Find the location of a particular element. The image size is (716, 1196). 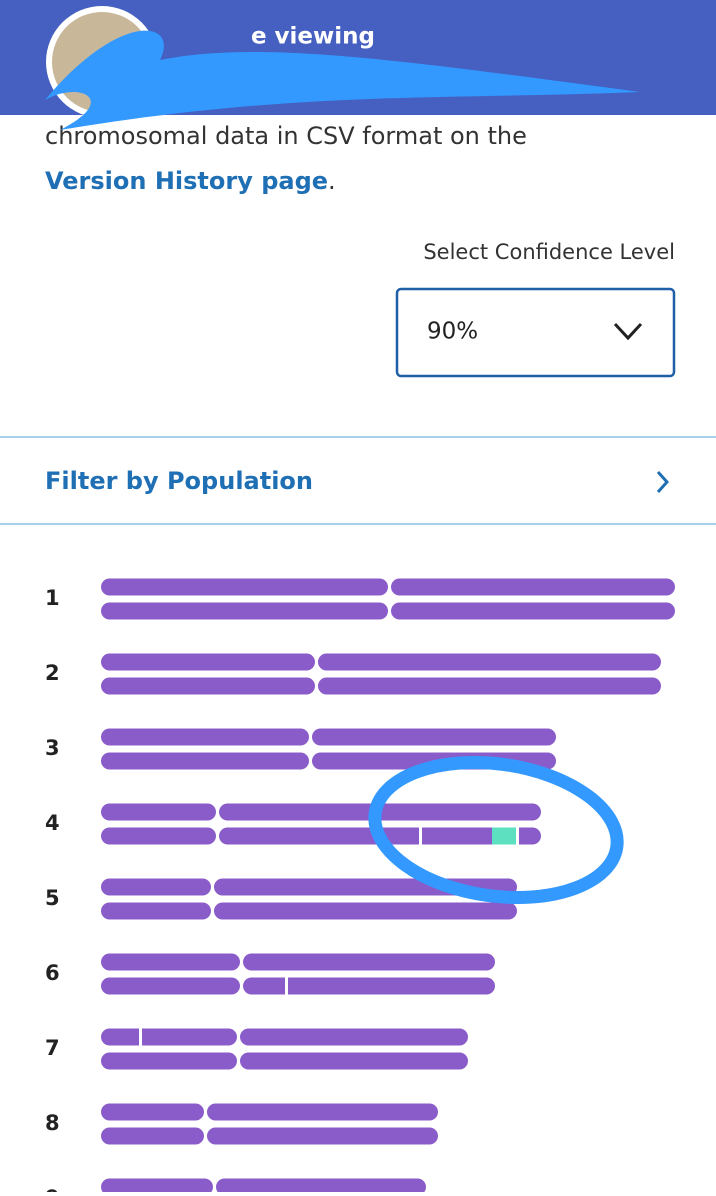

chromosome-label: 7 is located at coordinates (52, 1048).